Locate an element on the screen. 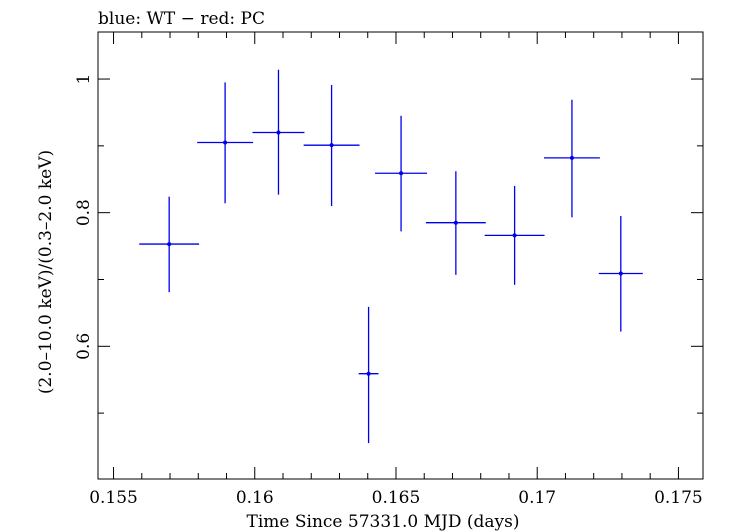 The image size is (731, 532). x-tick-label: 0.155 is located at coordinates (113, 498).